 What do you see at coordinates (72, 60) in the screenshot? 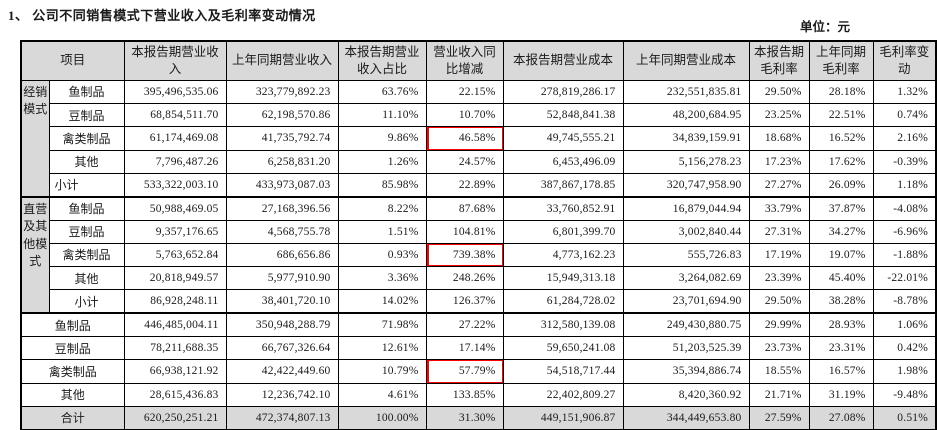
I see `col-header-item: 项目` at bounding box center [72, 60].